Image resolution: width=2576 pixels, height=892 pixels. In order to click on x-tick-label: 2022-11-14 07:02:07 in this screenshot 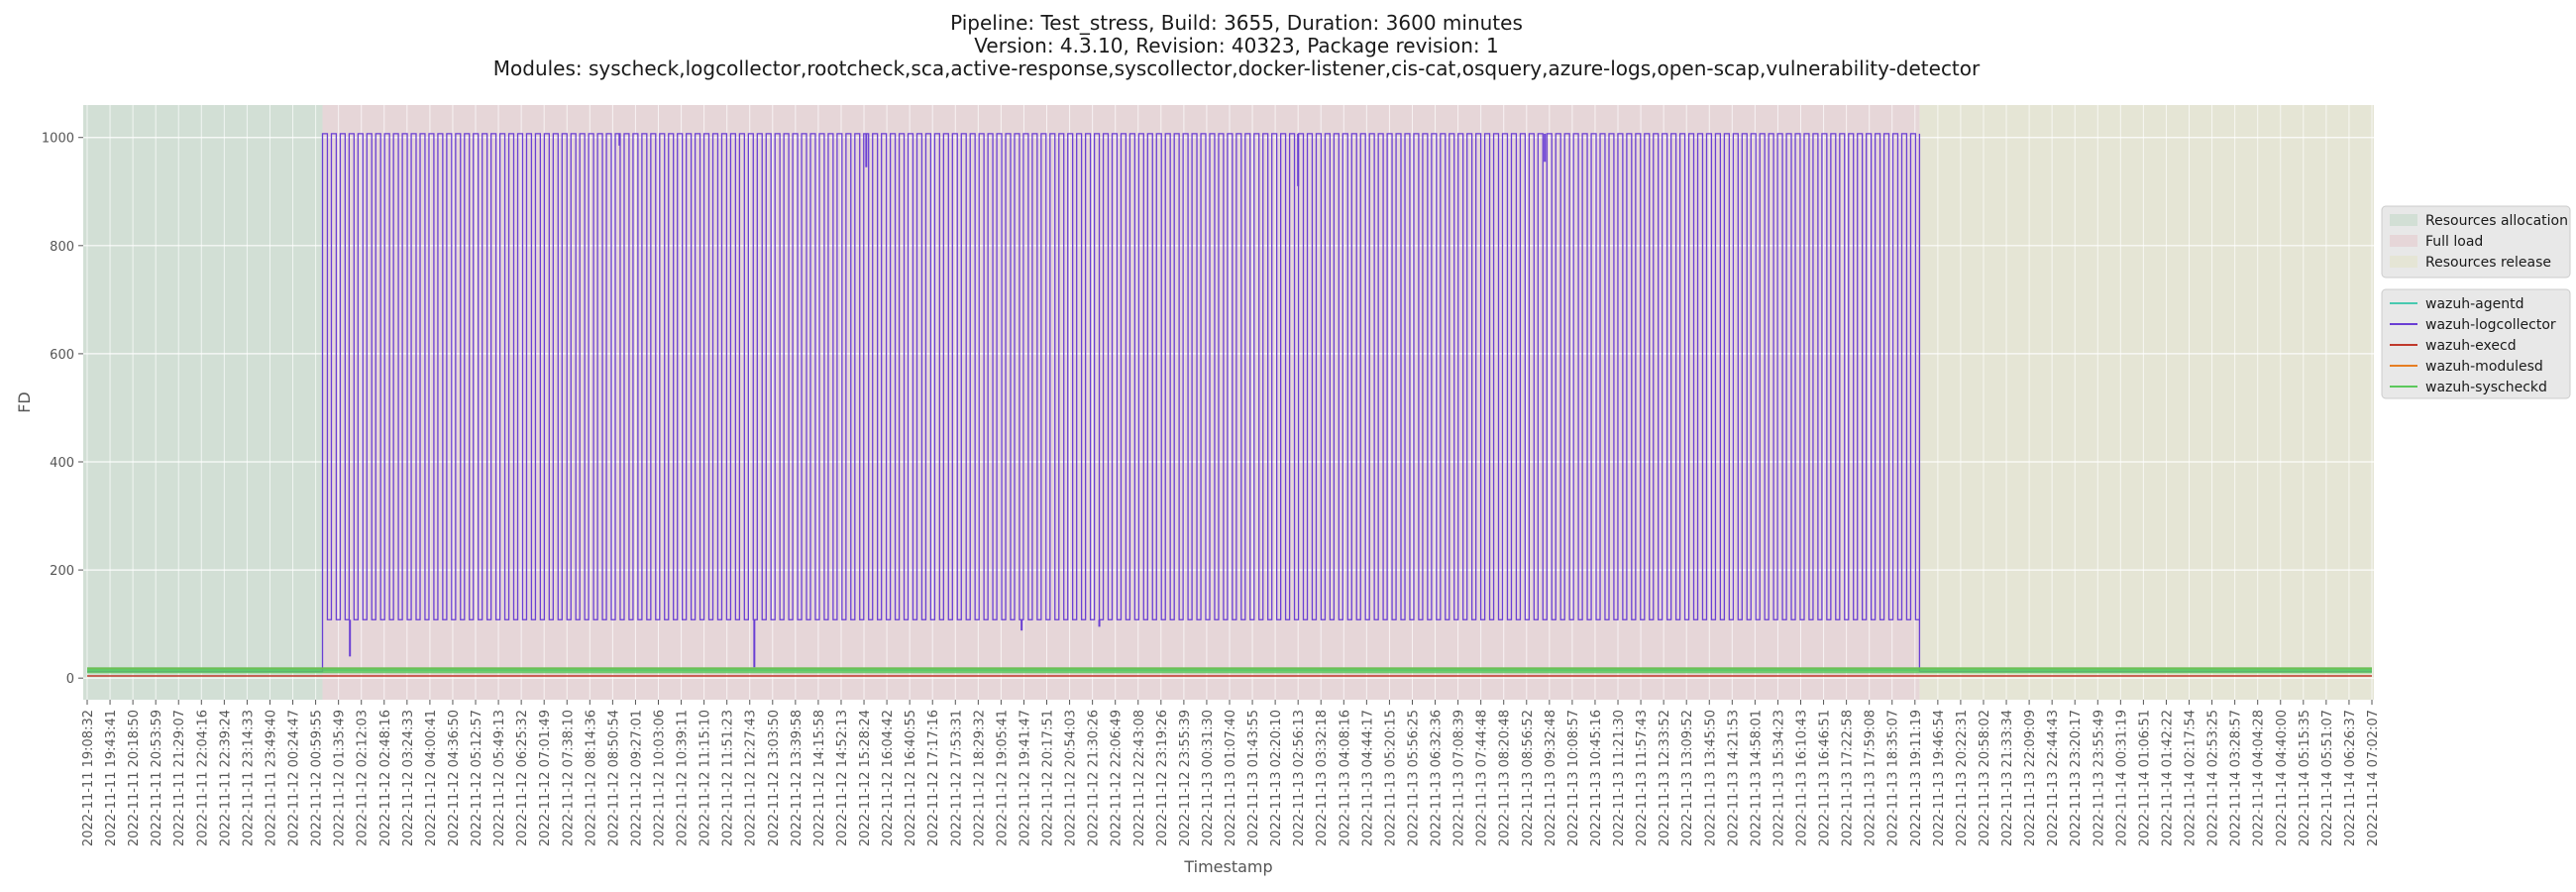, I will do `click(2373, 778)`.